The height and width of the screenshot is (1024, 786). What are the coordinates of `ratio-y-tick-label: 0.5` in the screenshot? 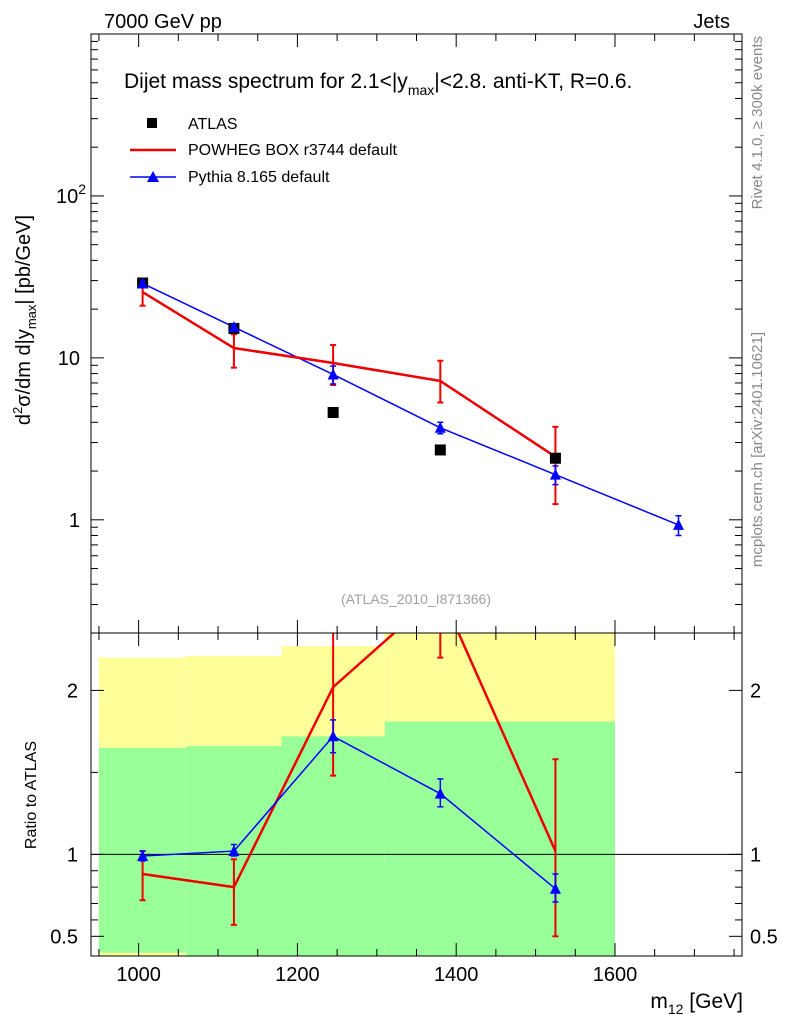 It's located at (64, 937).